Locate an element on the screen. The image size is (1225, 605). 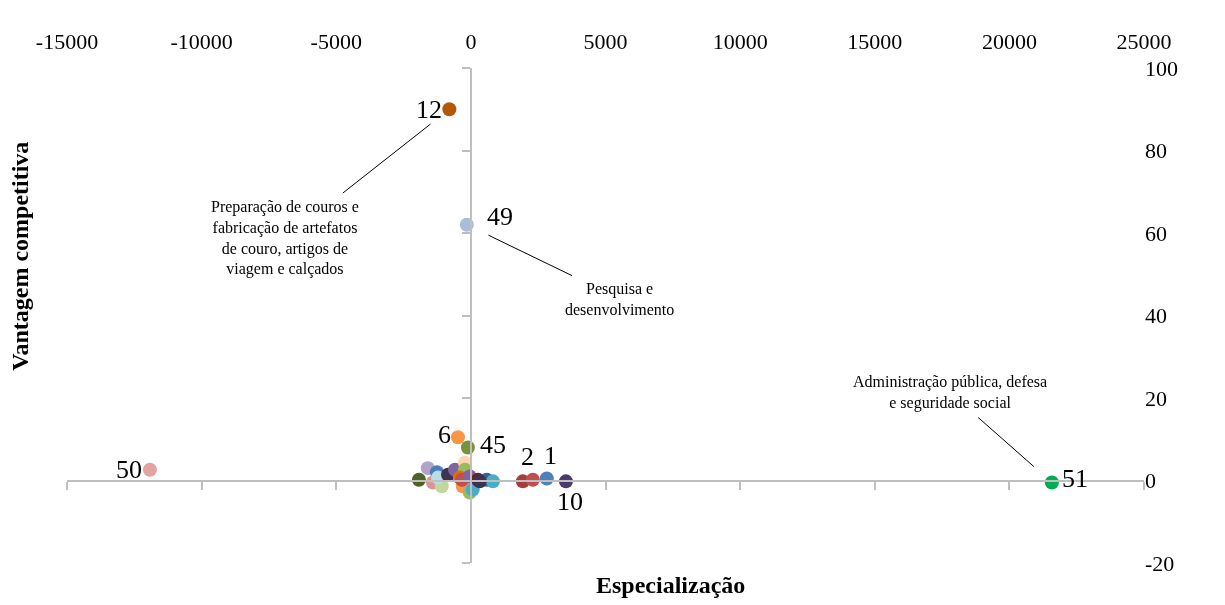
x-tick-label: 5000 is located at coordinates (605, 41).